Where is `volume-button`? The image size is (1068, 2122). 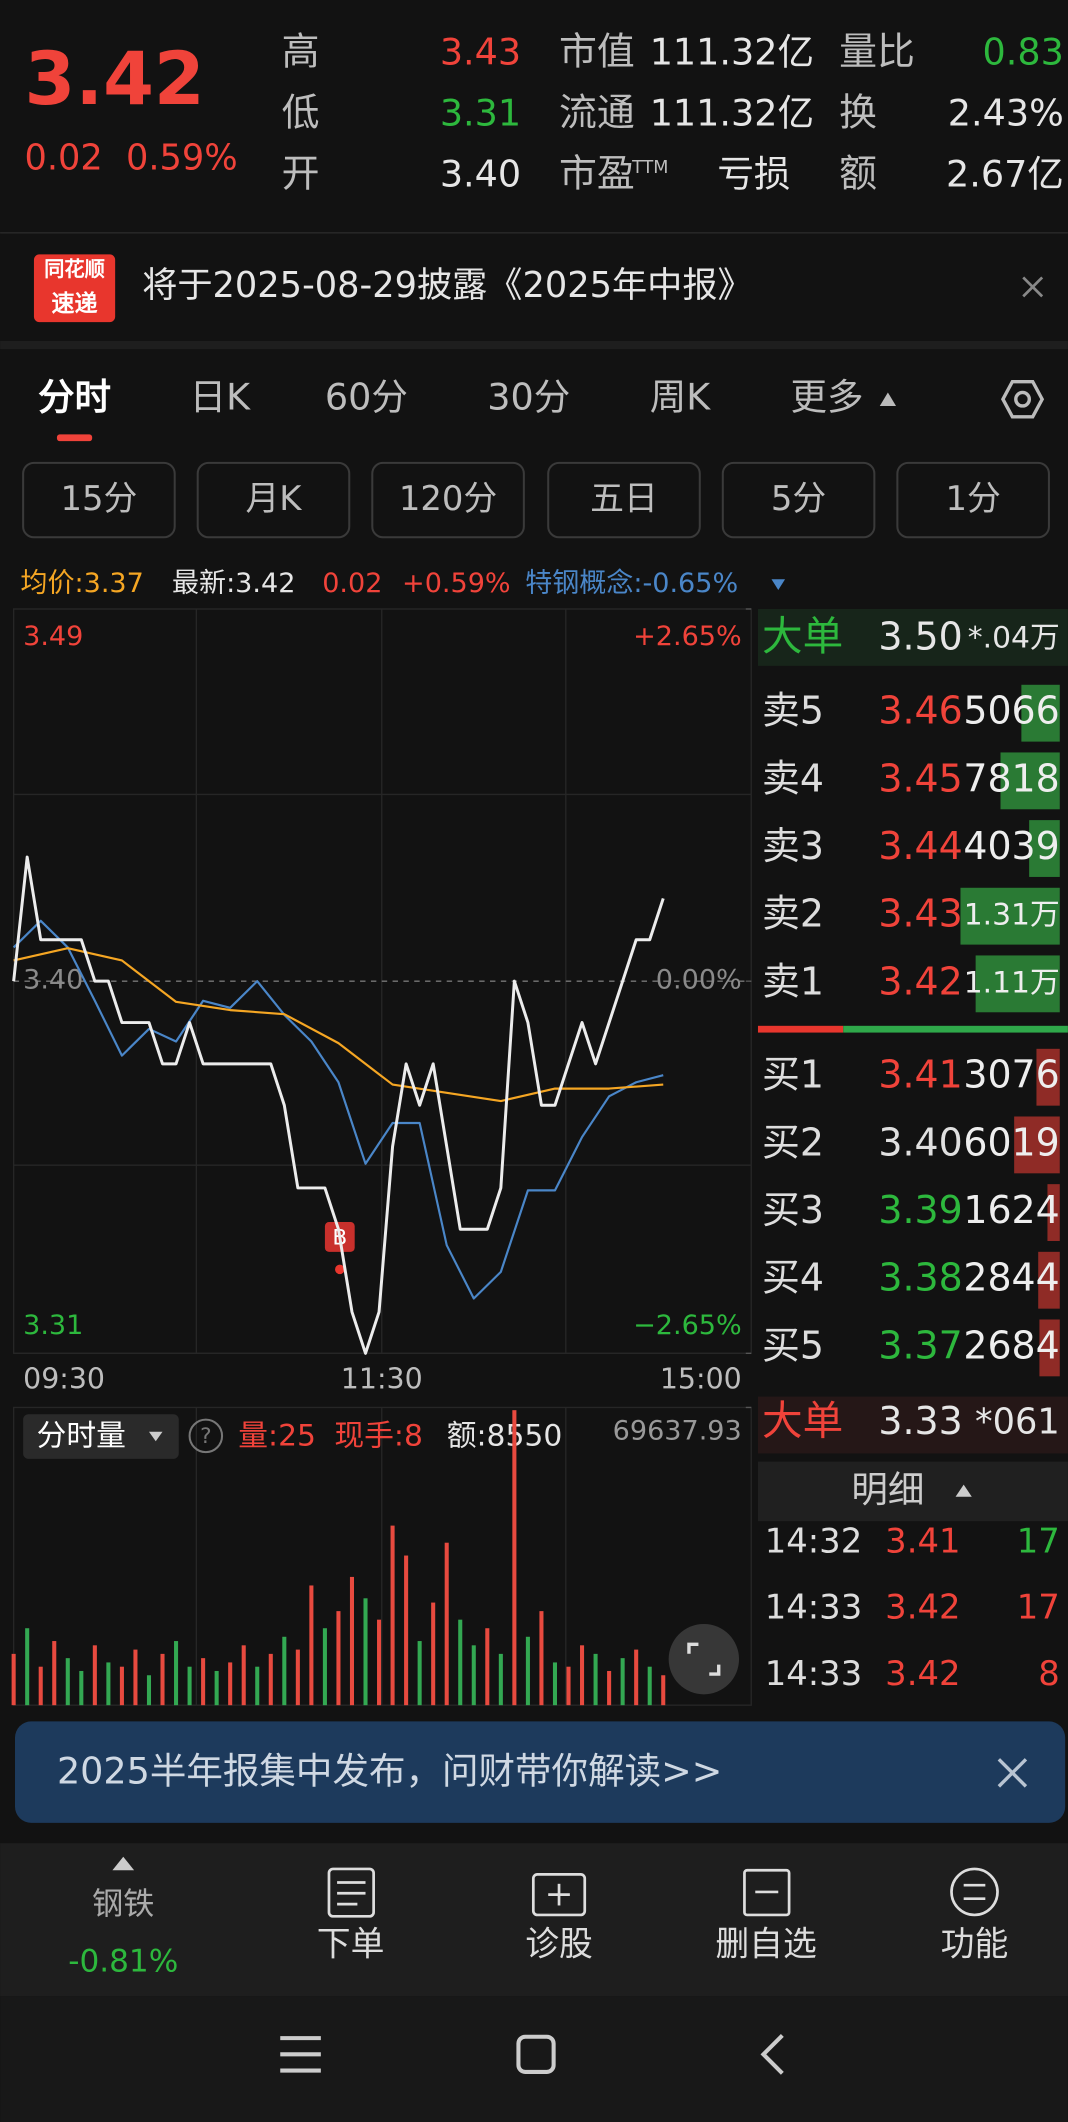 volume-button is located at coordinates (101, 1436).